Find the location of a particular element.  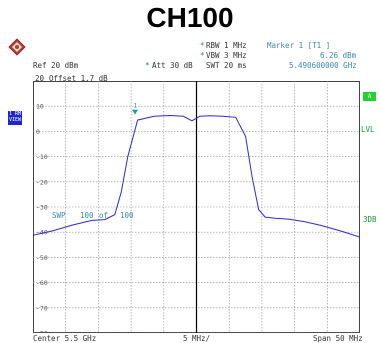

swp-of: of is located at coordinates (104, 215).